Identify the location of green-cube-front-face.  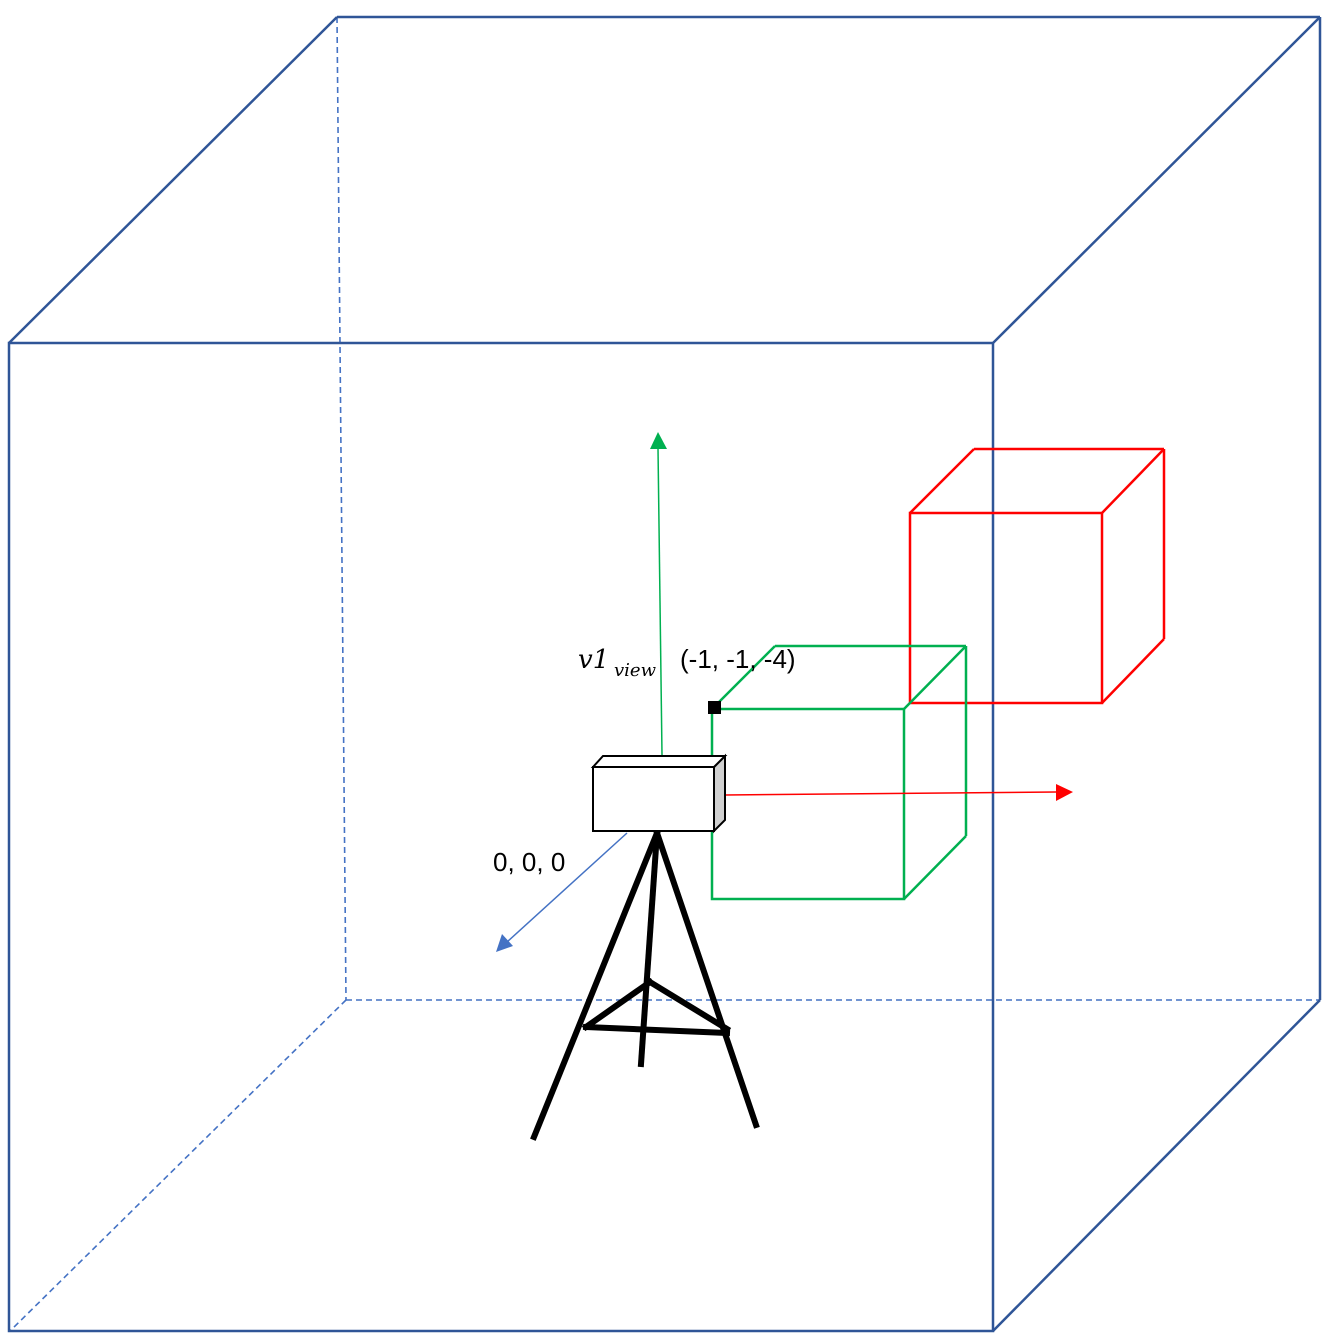
(808, 804).